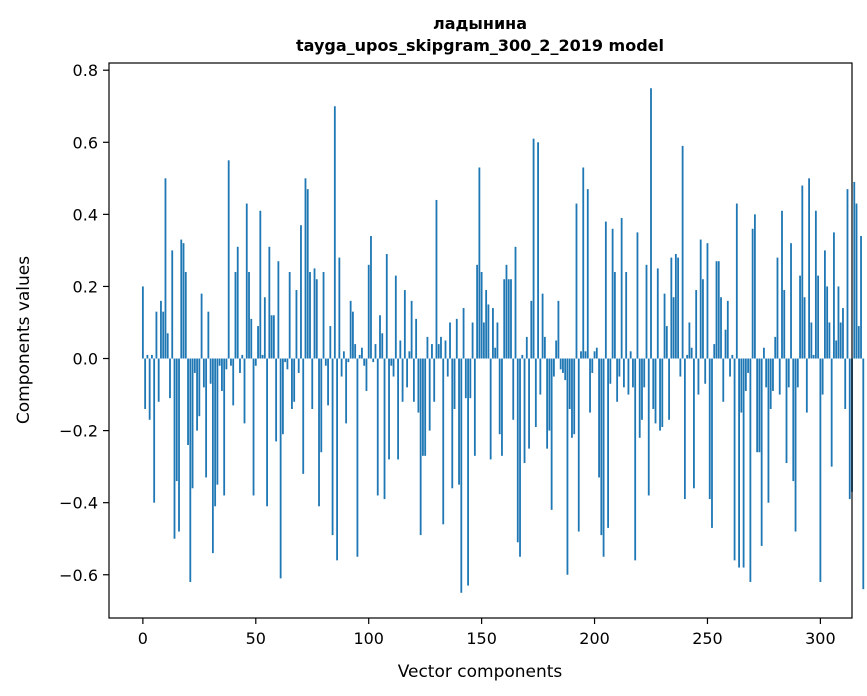 The width and height of the screenshot is (867, 696). Describe the element at coordinates (480, 23) in the screenshot. I see `chart-title: ладынина` at that location.